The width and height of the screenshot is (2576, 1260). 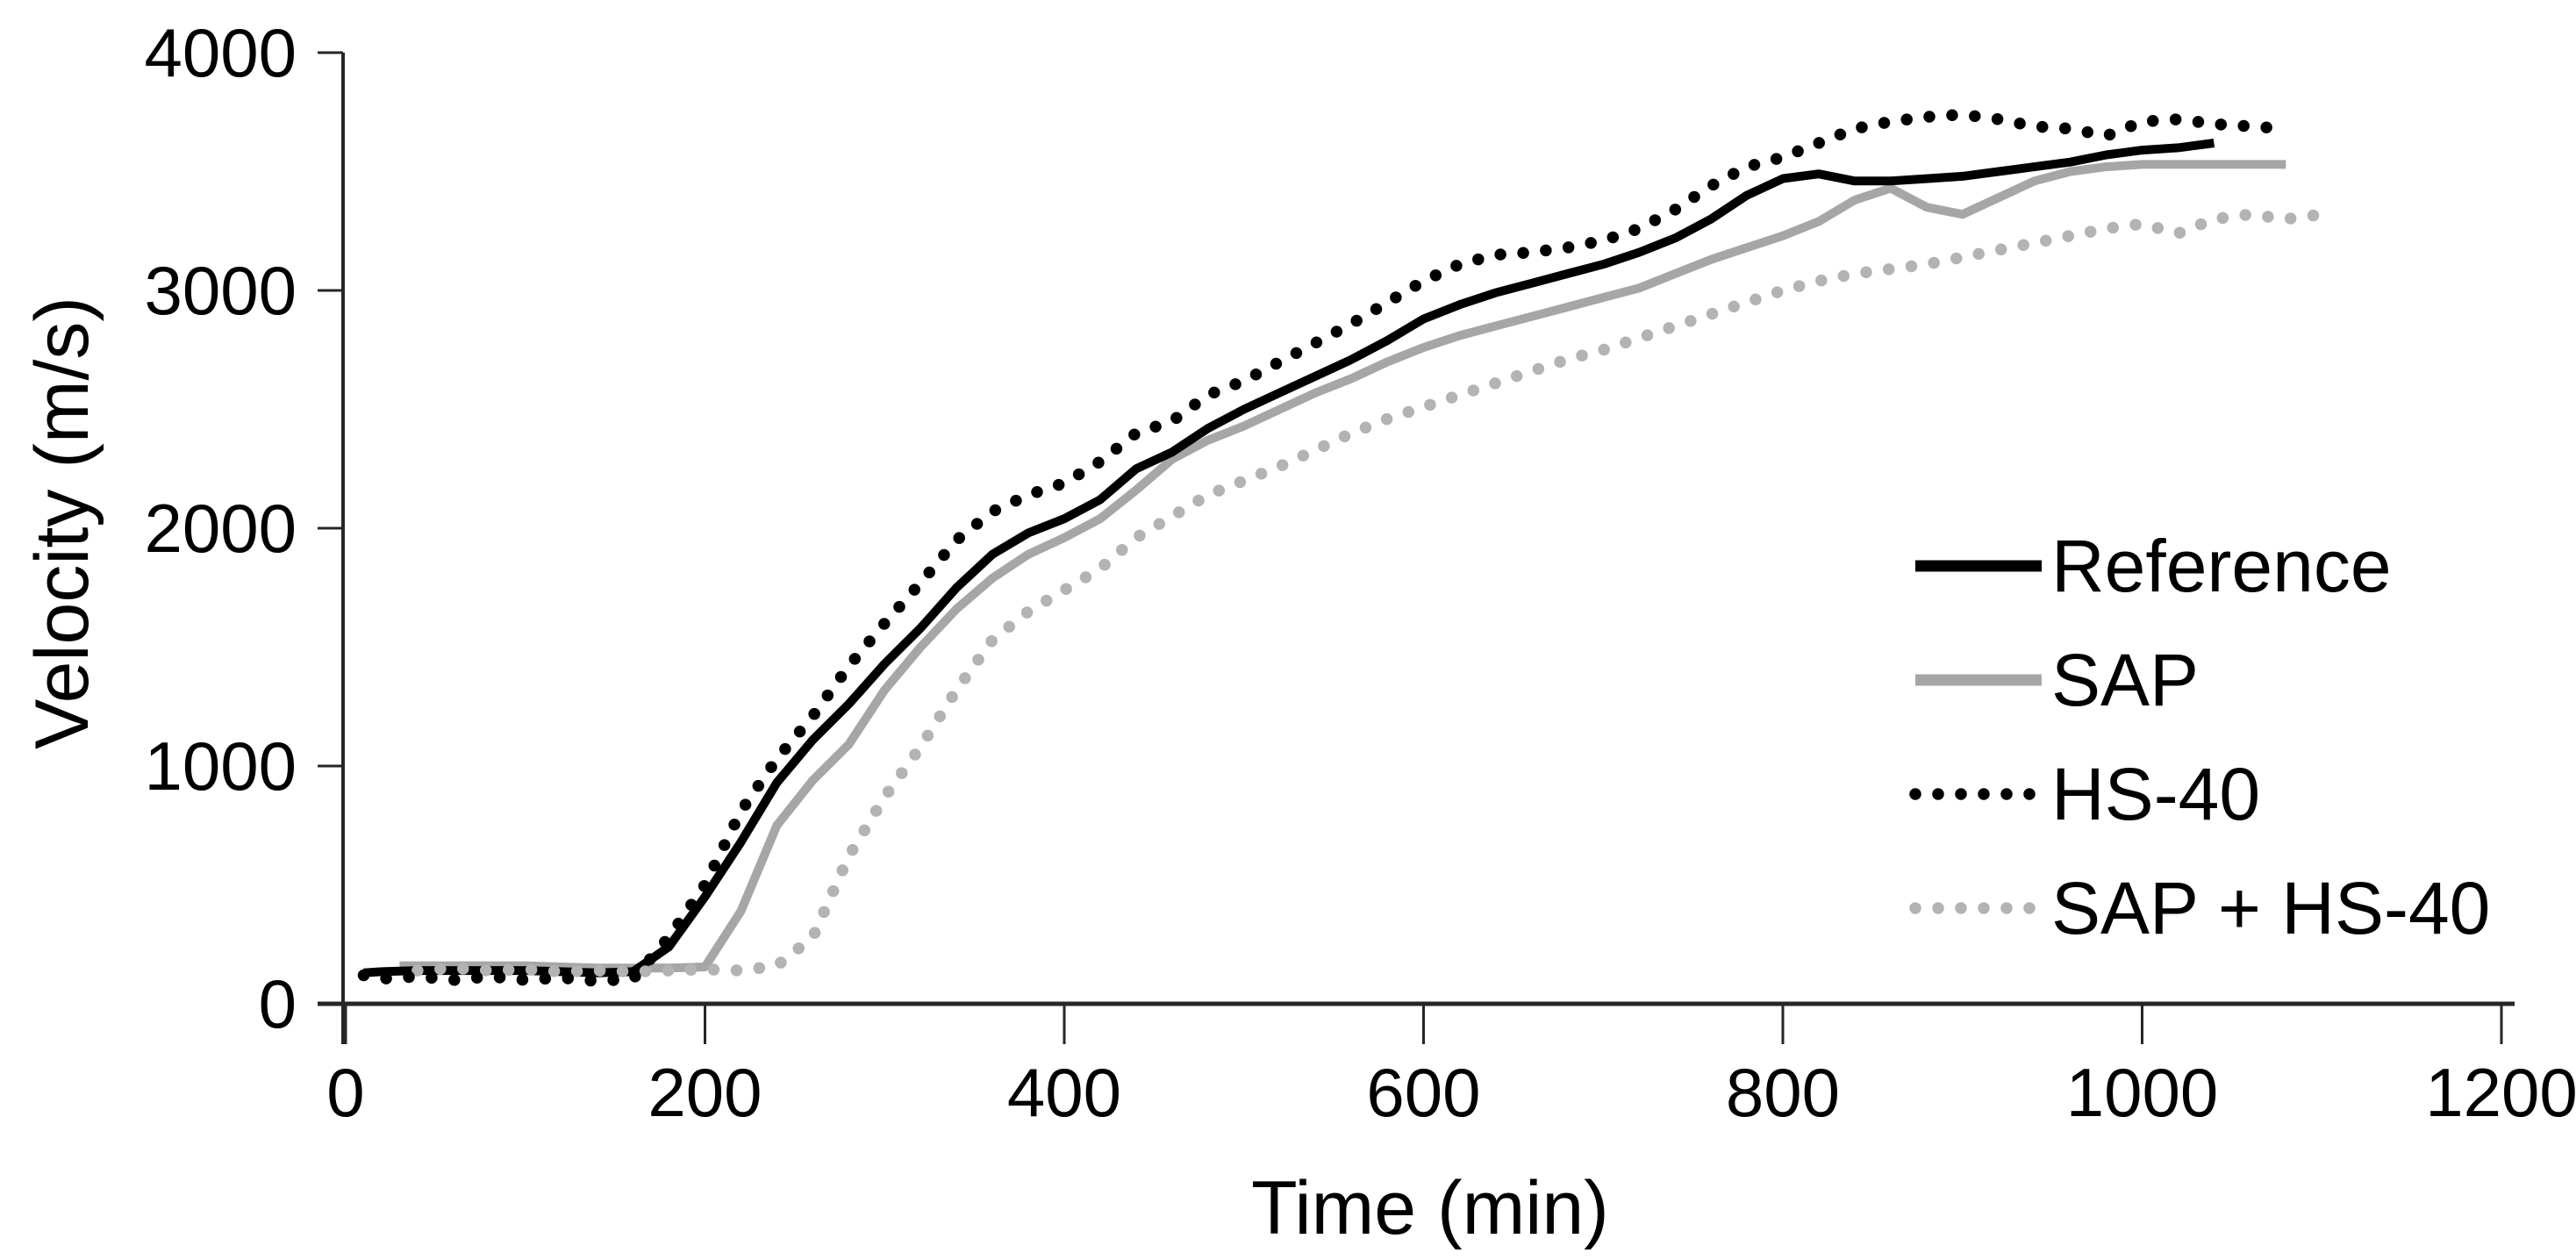 I want to click on legend-item-reference: Reference, so click(x=2153, y=566).